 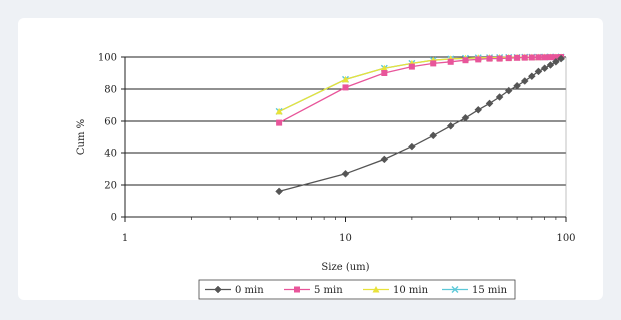 I want to click on legend-label: 10 min, so click(x=411, y=290).